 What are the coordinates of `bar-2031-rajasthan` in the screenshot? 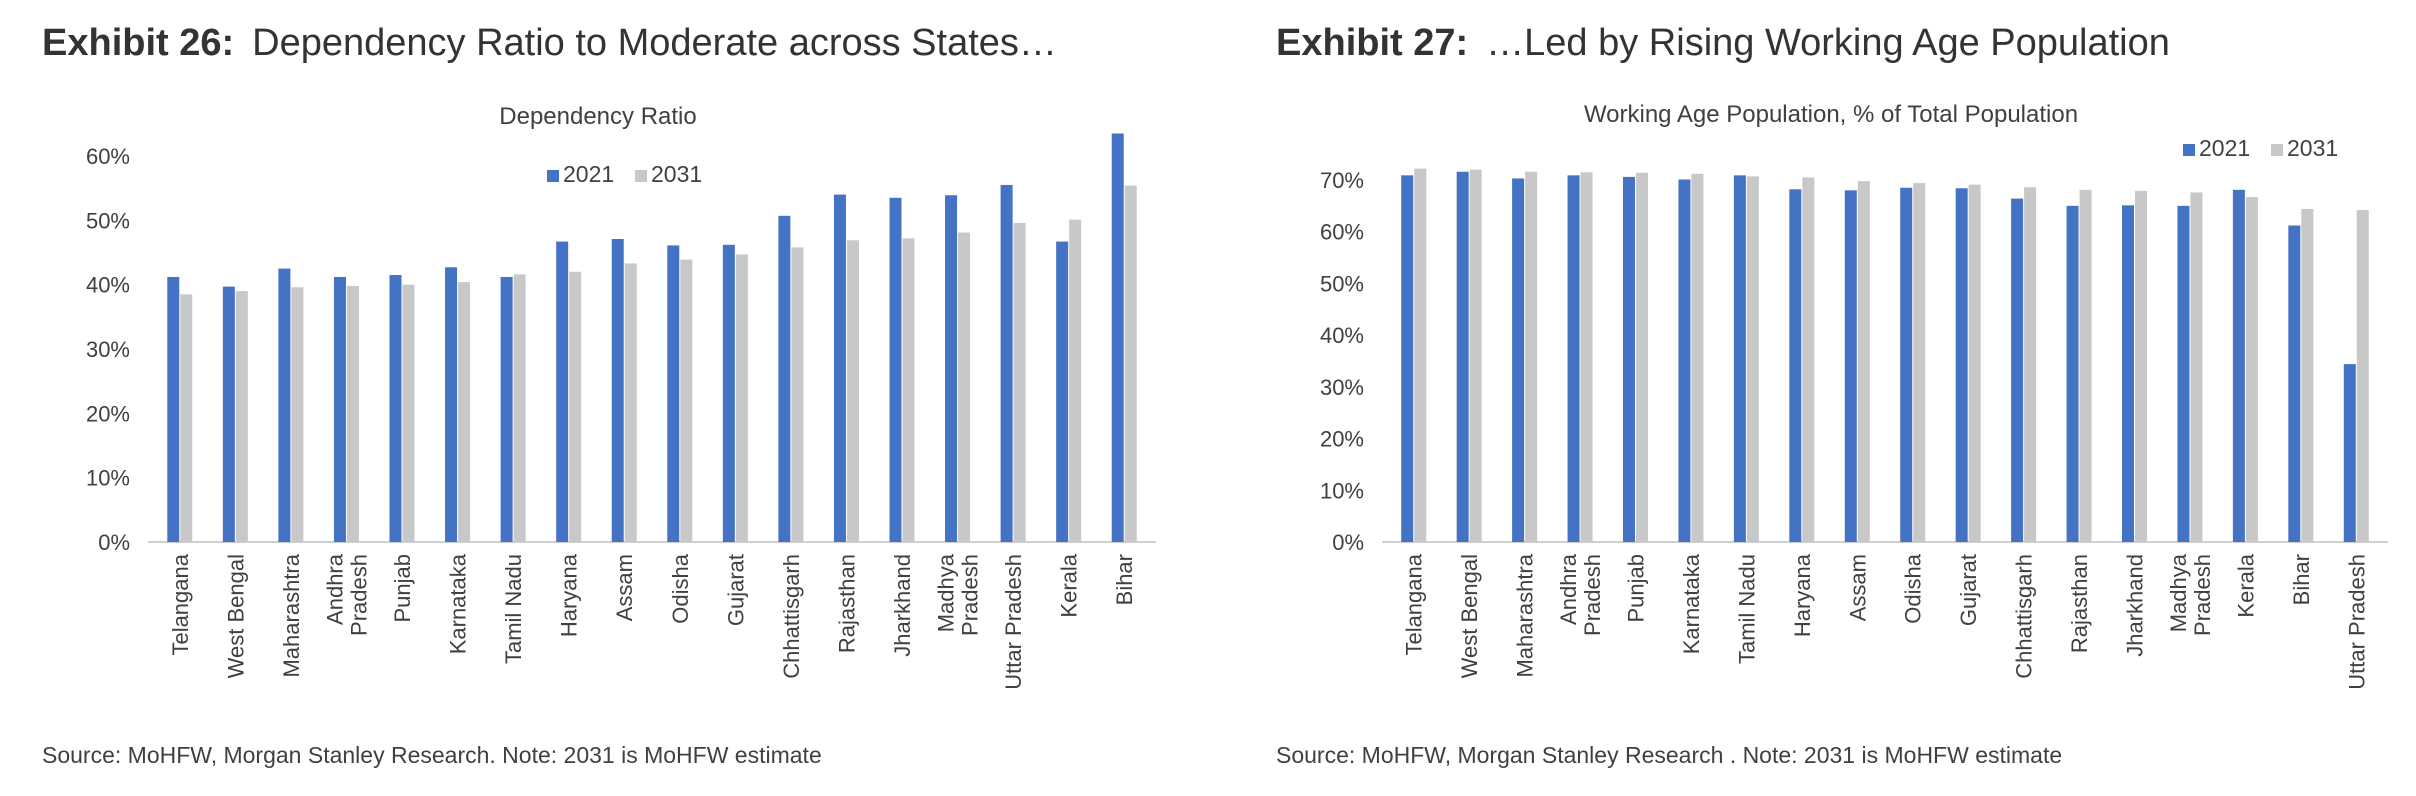 It's located at (852, 391).